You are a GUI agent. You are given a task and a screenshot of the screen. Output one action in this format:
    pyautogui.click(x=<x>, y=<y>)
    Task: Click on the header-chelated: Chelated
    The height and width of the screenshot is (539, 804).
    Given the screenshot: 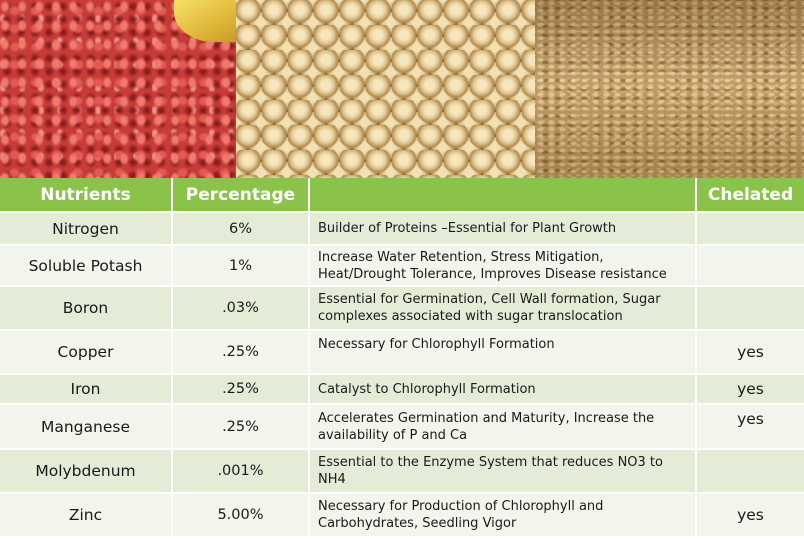 What is the action you would take?
    pyautogui.click(x=750, y=195)
    